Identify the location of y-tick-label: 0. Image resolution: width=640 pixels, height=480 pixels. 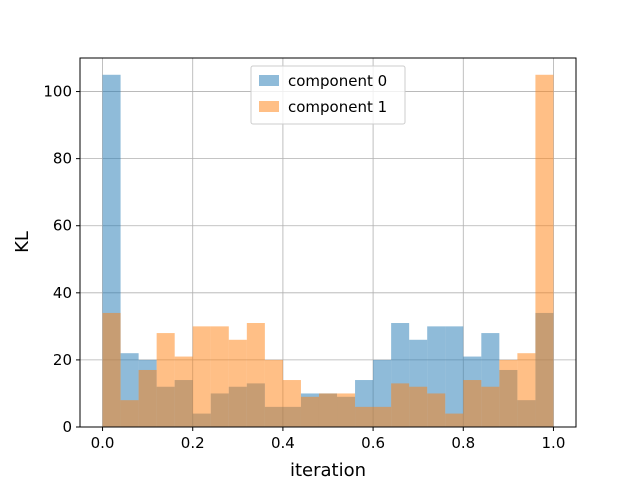
(67, 427).